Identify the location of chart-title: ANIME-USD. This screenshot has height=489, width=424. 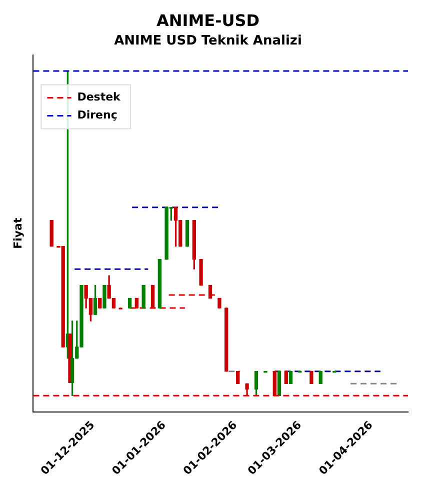
(208, 20).